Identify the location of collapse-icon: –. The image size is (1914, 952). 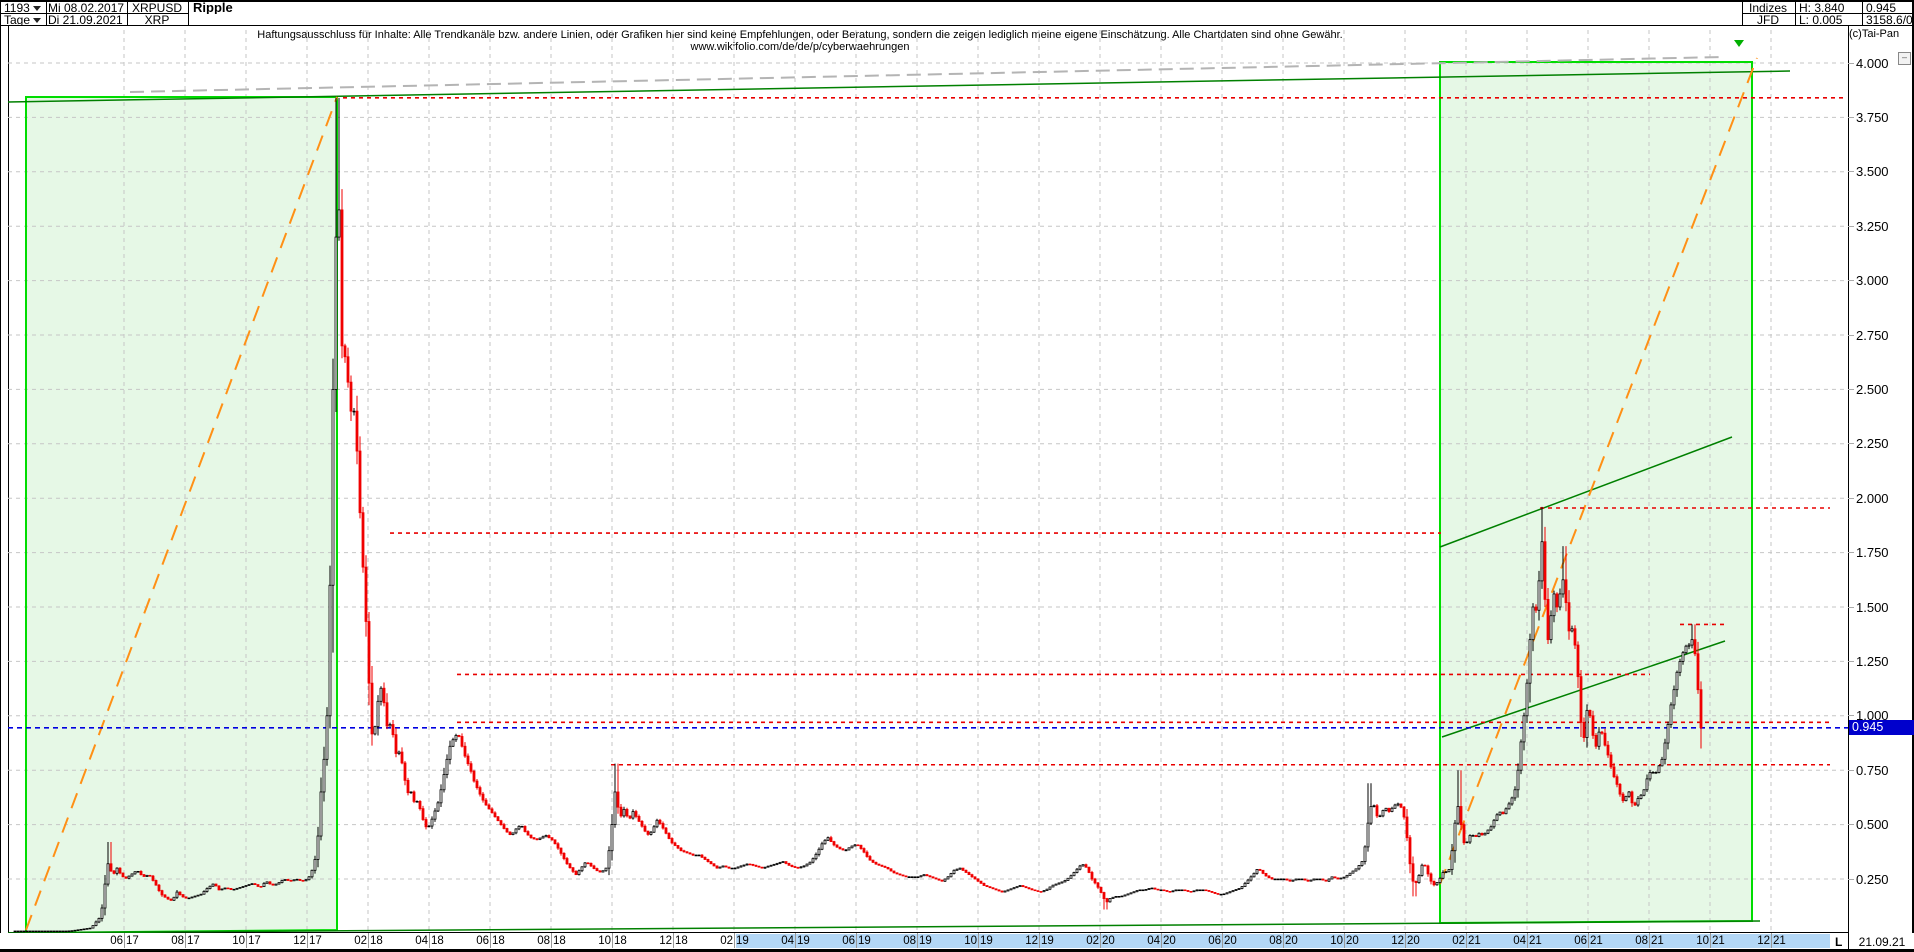
(1904, 58).